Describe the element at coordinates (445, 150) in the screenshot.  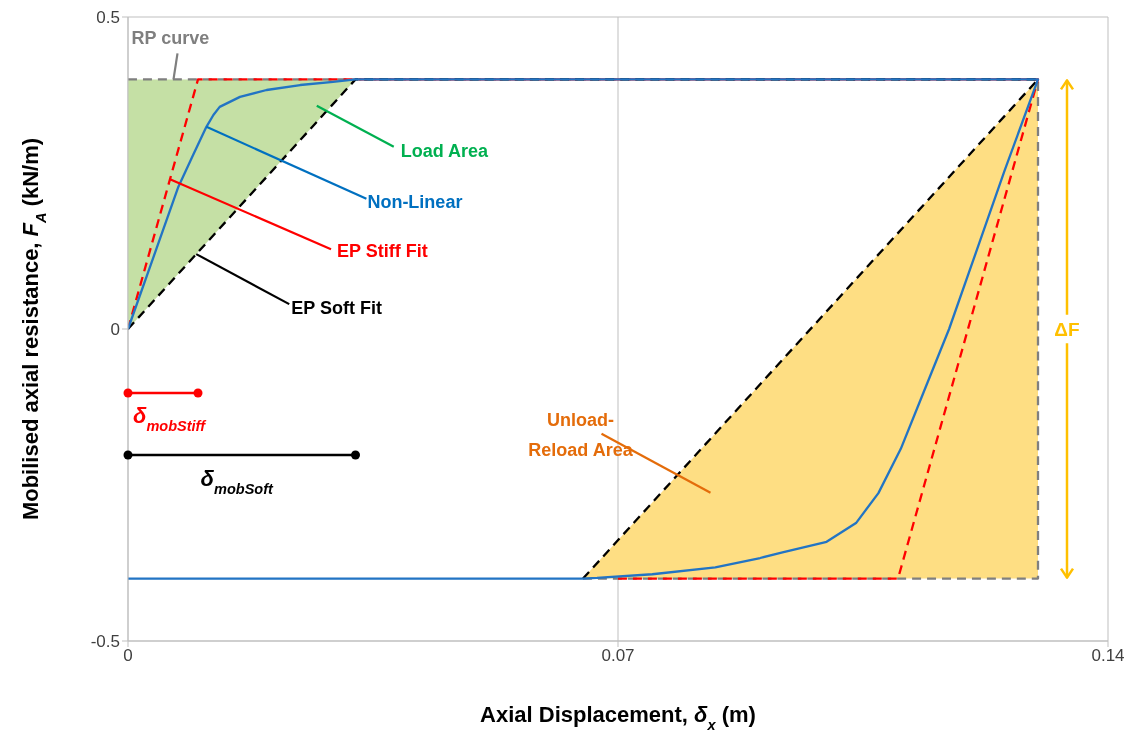
I see `text: Load Area` at that location.